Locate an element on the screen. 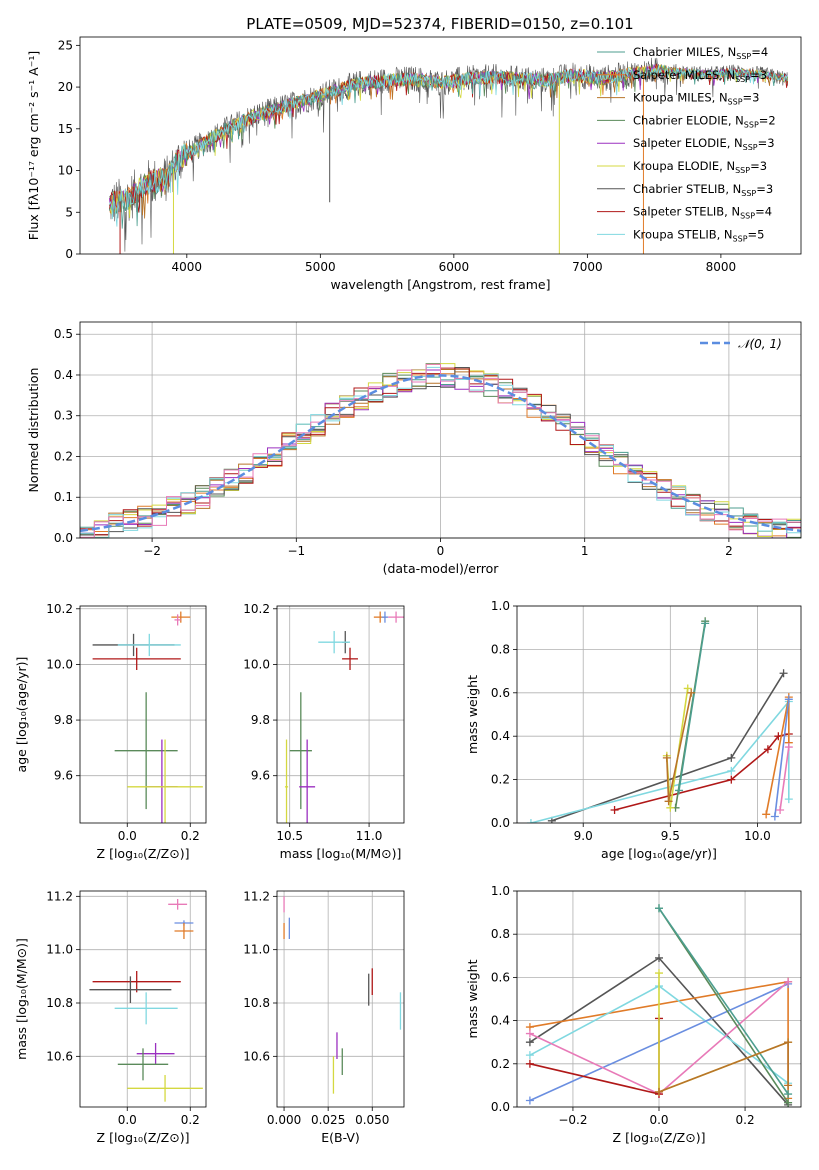 The image size is (819, 1170). x-axis-label: Z [log₁₀(Z/Z⊙)] is located at coordinates (143, 1137).